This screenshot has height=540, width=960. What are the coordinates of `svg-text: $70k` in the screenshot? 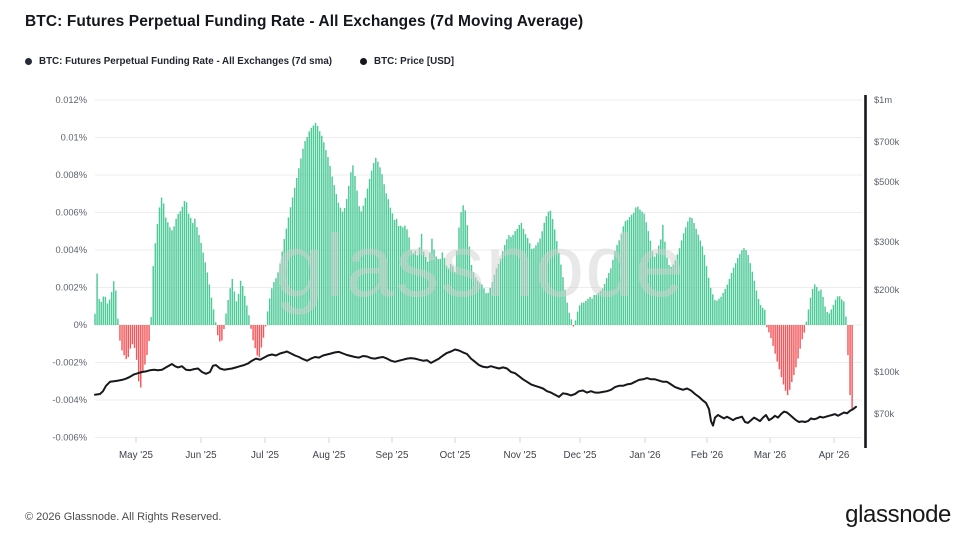 It's located at (884, 414).